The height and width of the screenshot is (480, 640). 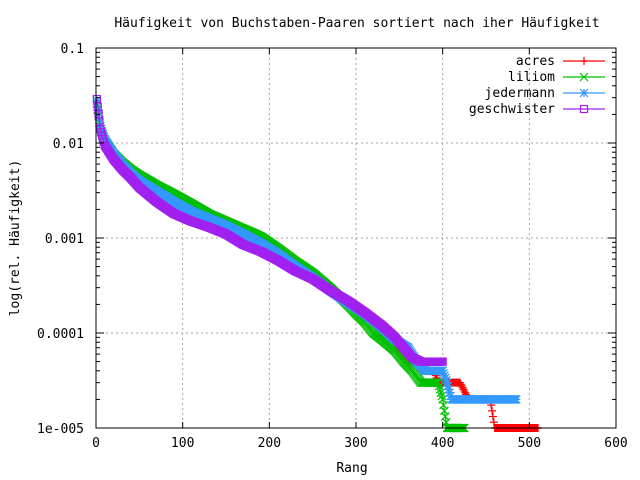 What do you see at coordinates (512, 109) in the screenshot?
I see `legend-label: geschwister` at bounding box center [512, 109].